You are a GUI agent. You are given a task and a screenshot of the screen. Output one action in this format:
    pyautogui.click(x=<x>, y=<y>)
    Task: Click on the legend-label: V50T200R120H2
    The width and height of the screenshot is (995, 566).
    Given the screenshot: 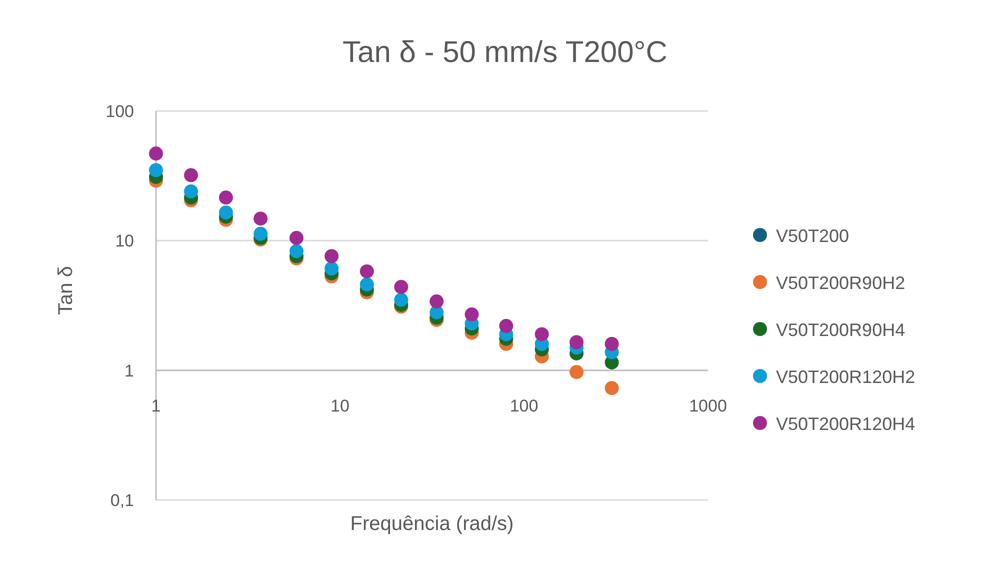 What is the action you would take?
    pyautogui.click(x=846, y=377)
    